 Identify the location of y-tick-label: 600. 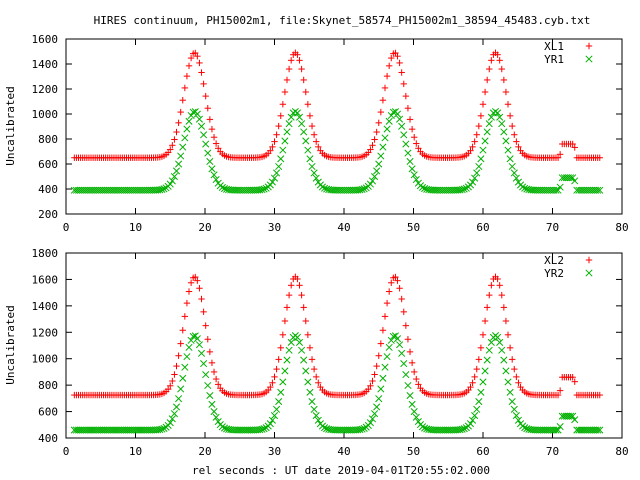
(48, 164).